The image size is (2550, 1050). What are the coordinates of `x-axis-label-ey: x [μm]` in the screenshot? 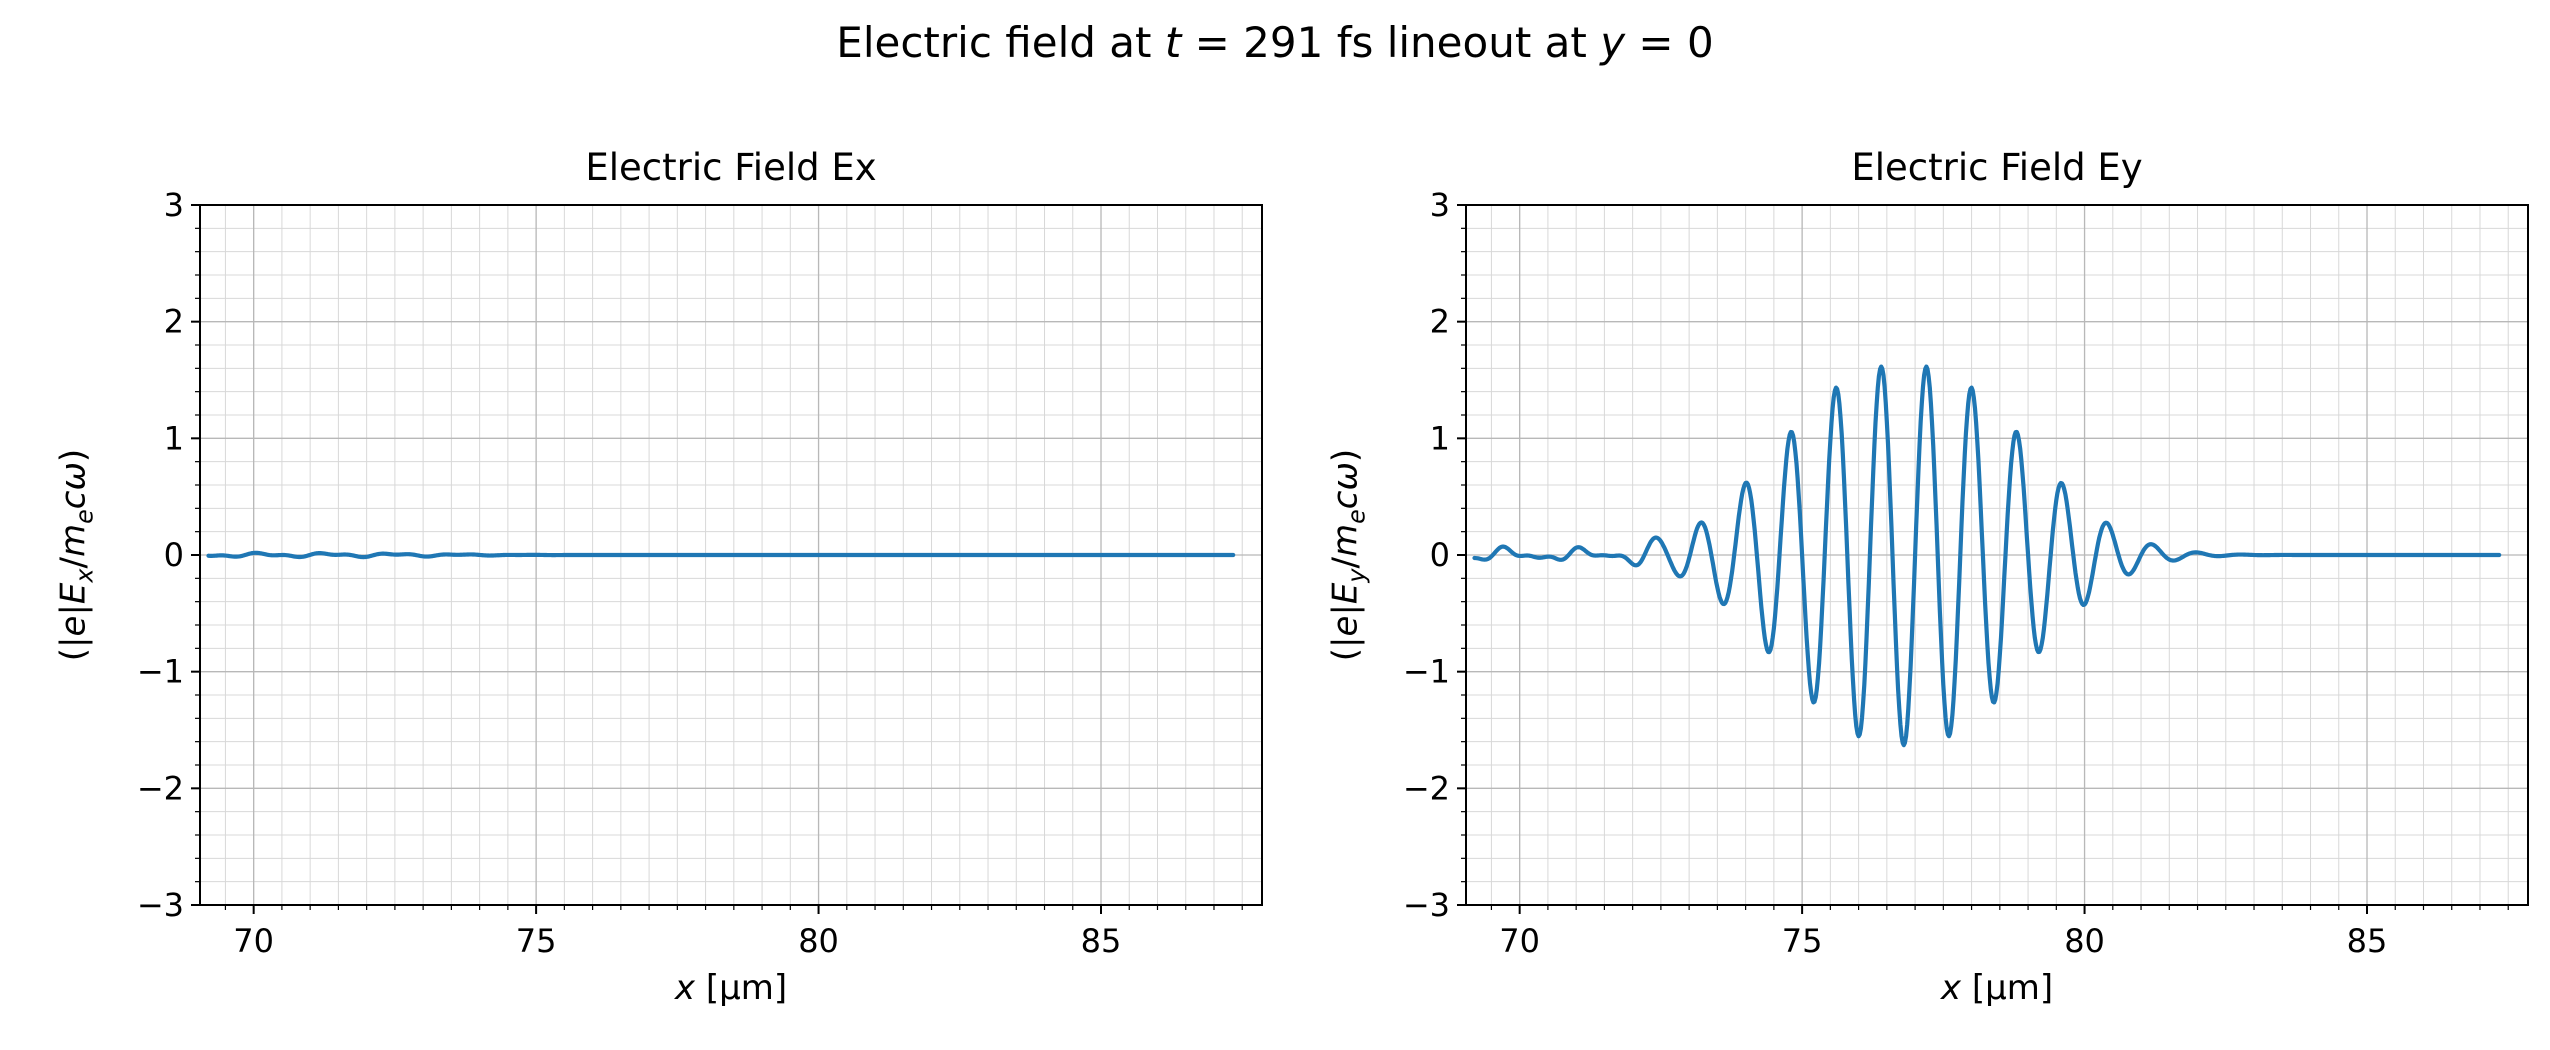 It's located at (1997, 988).